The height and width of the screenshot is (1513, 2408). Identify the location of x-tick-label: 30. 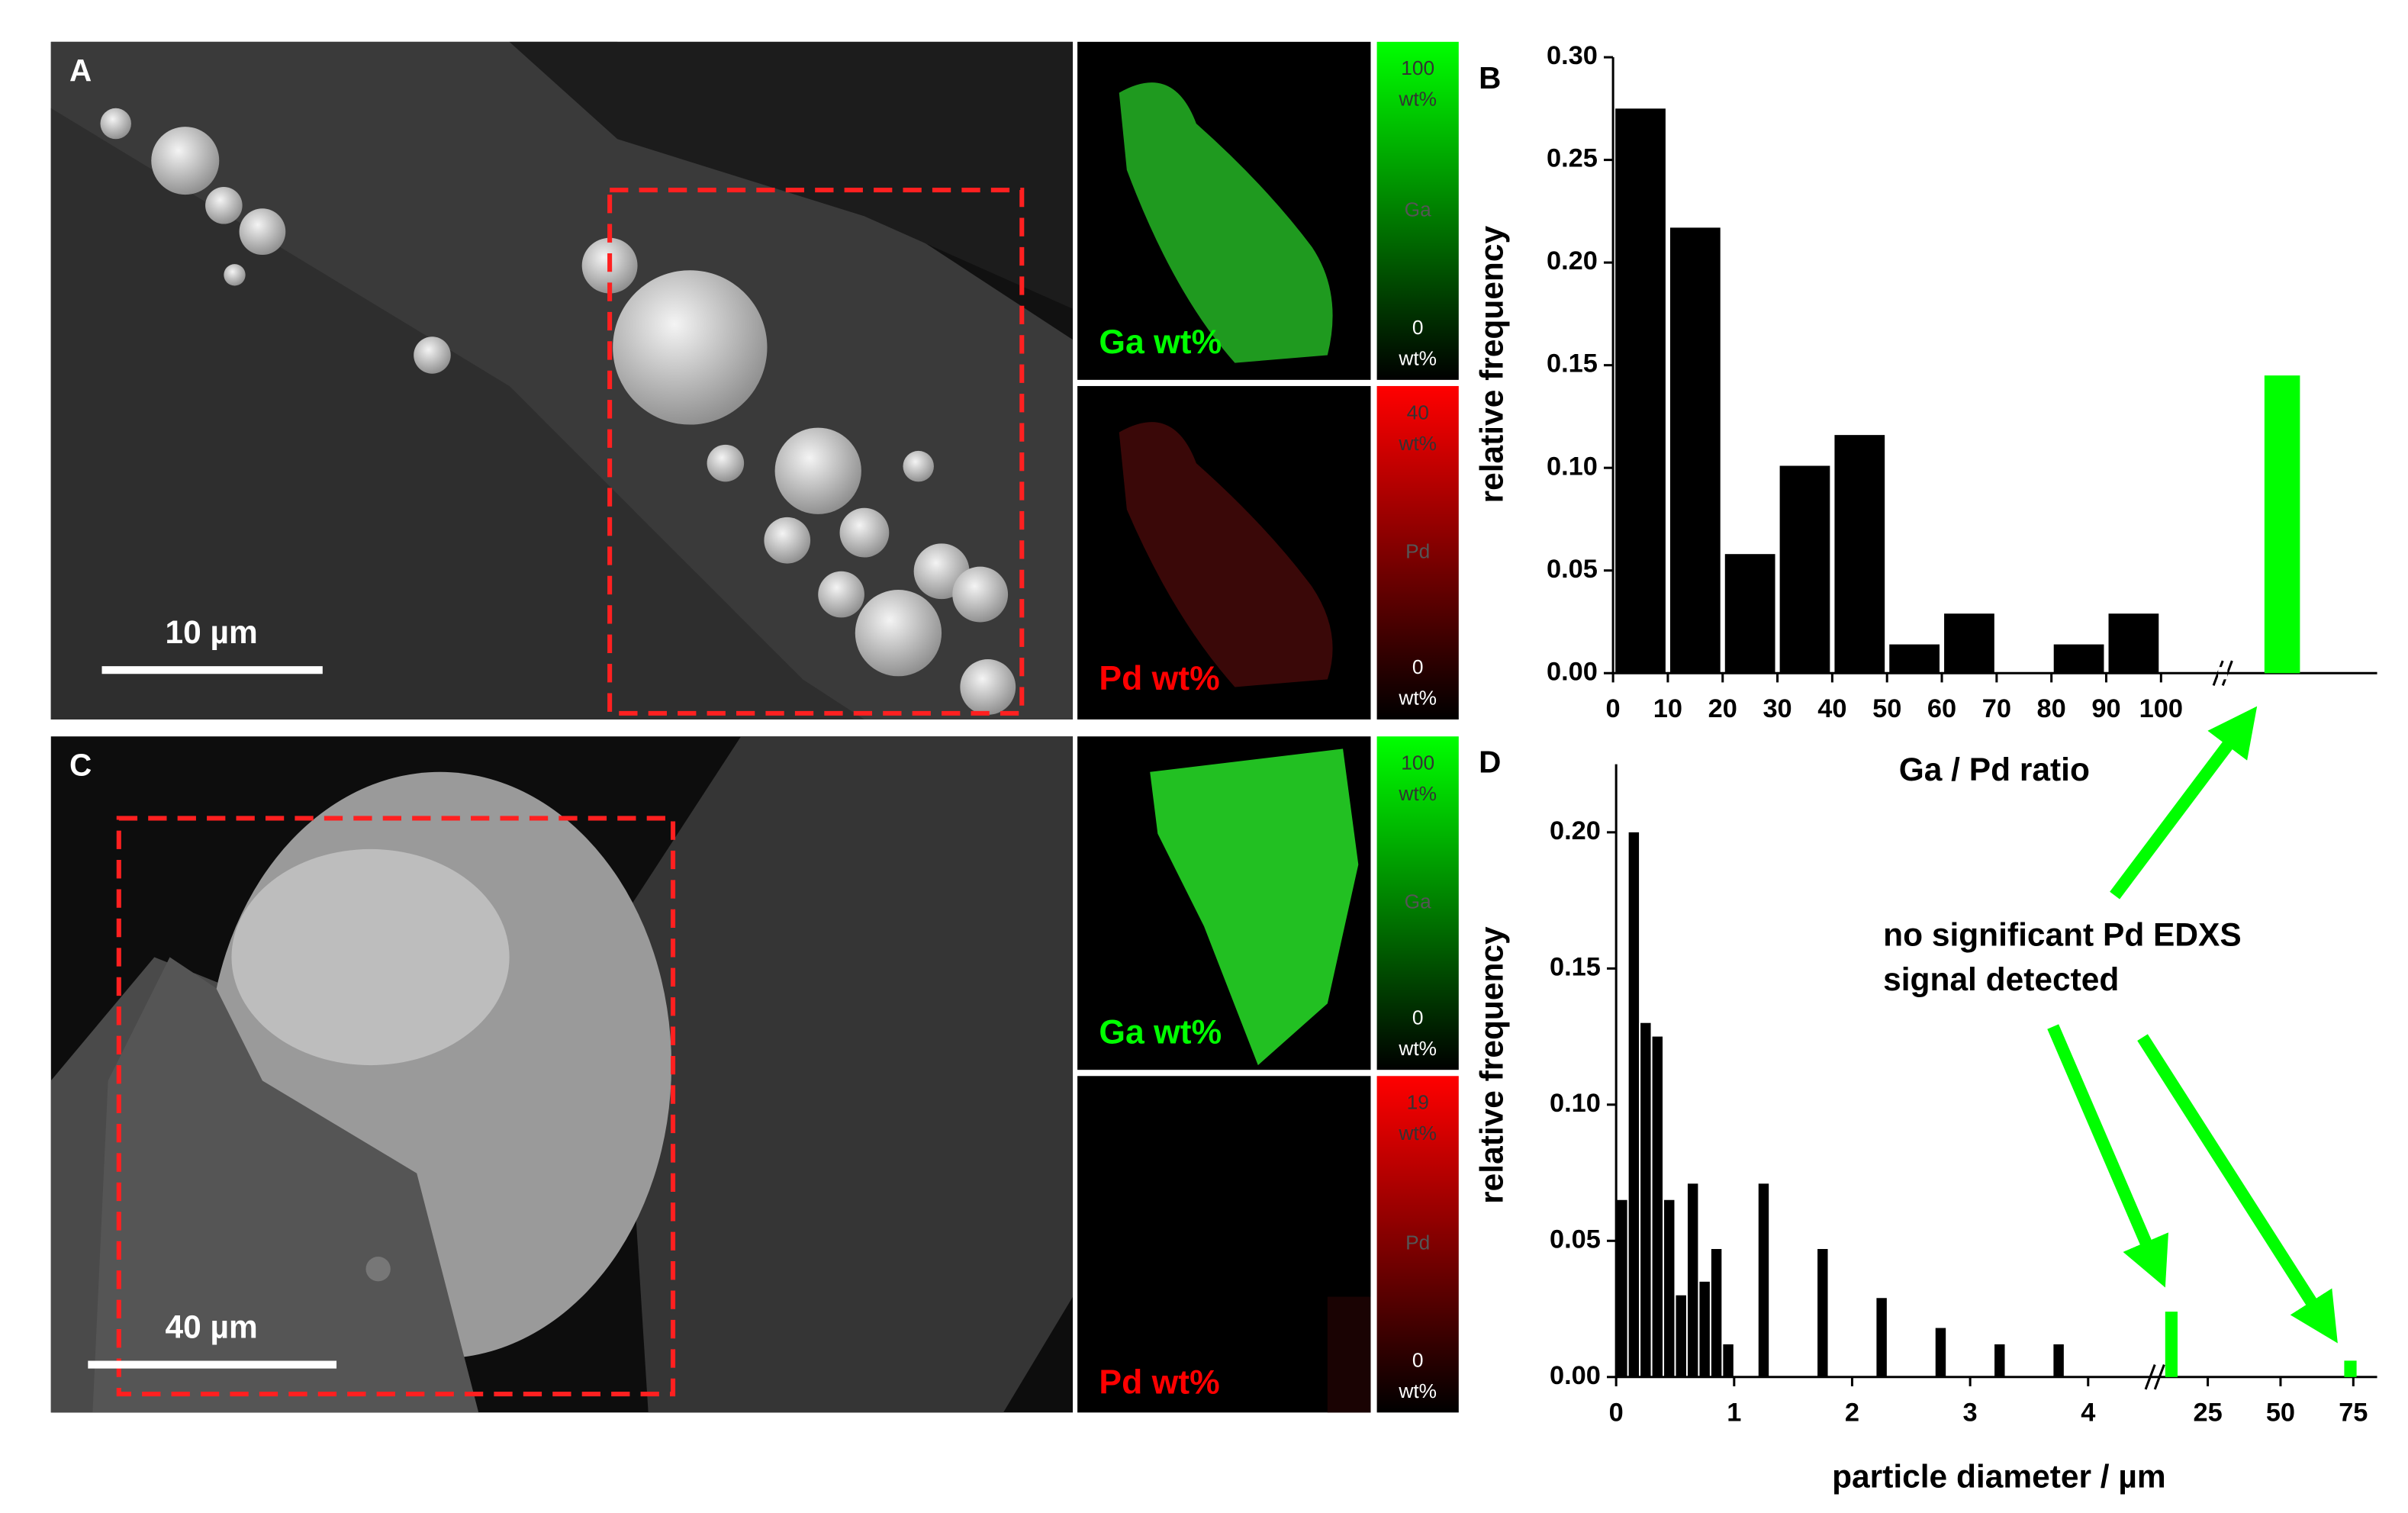
(1777, 709).